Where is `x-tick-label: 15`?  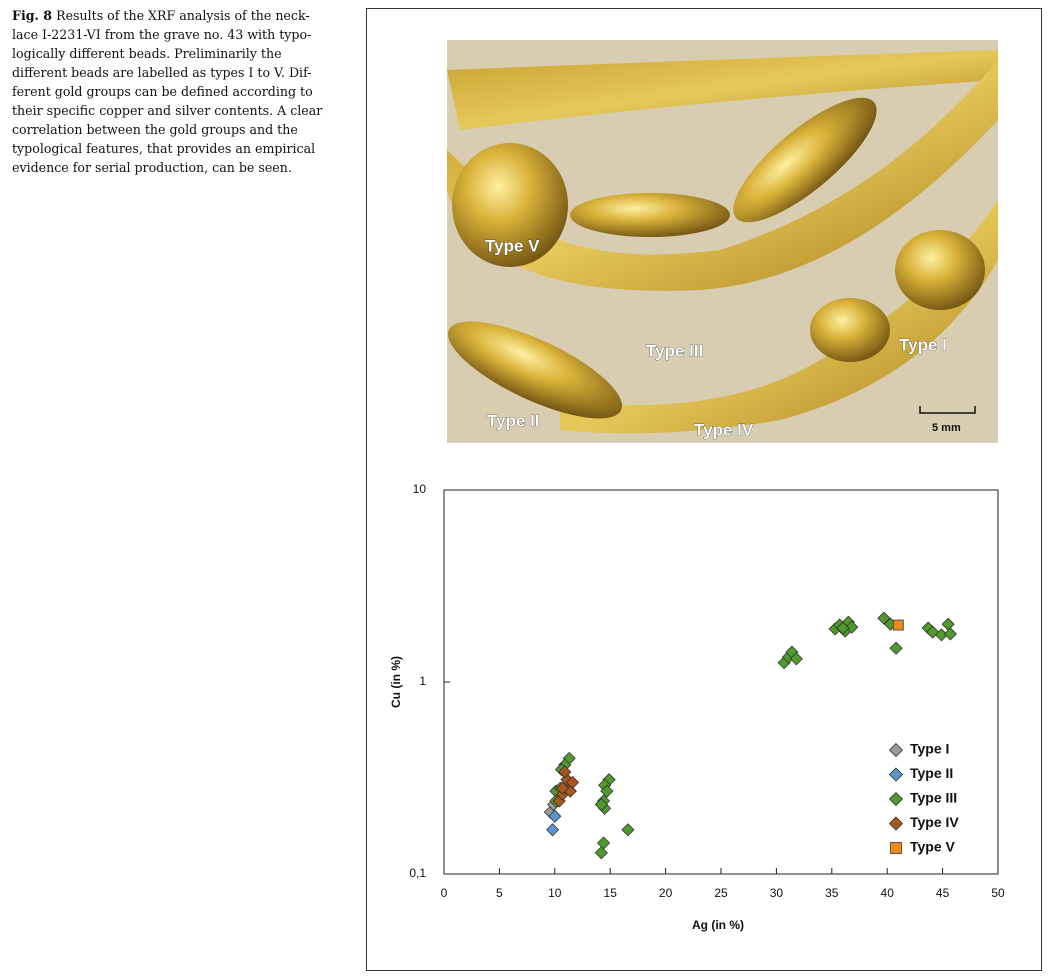 x-tick-label: 15 is located at coordinates (611, 893).